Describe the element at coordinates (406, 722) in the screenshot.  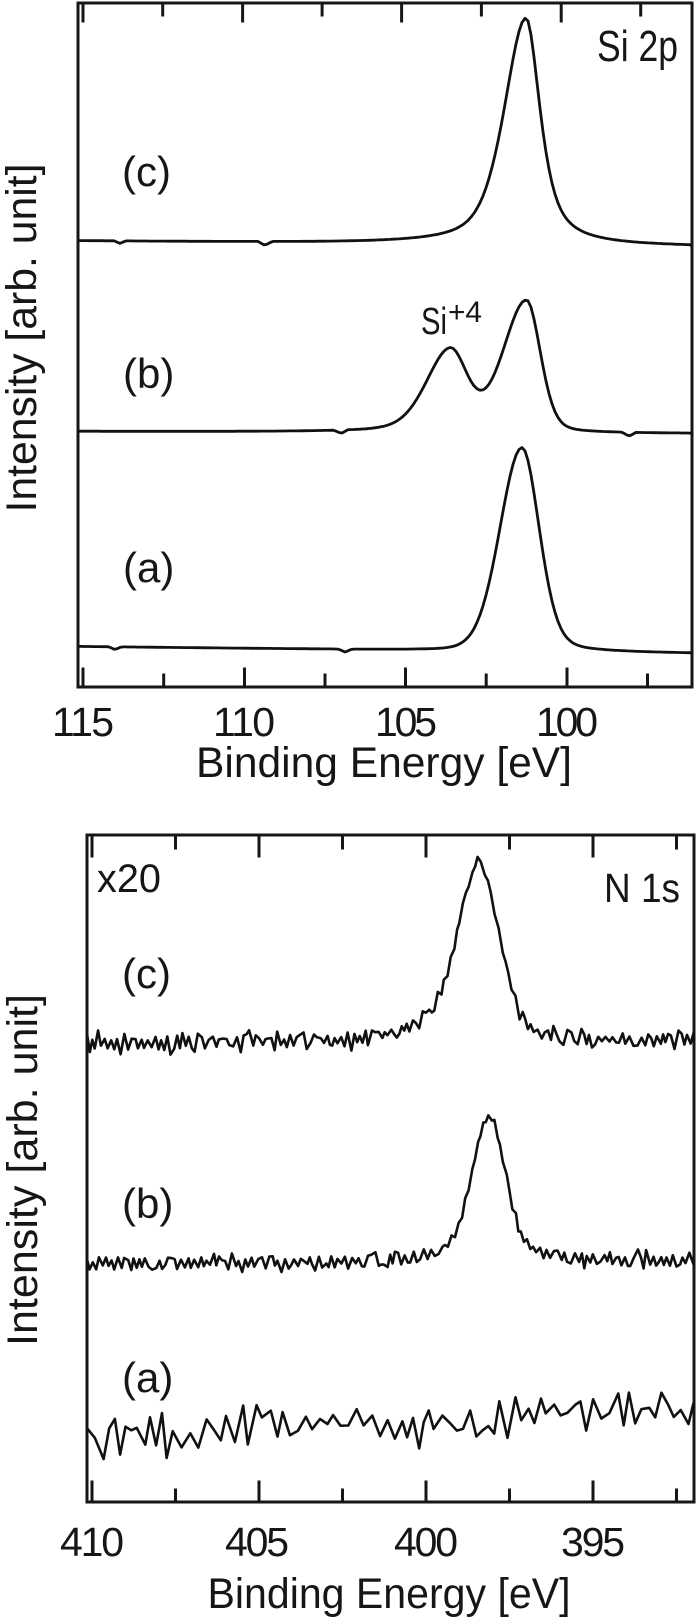
I see `svg-text: 105` at that location.